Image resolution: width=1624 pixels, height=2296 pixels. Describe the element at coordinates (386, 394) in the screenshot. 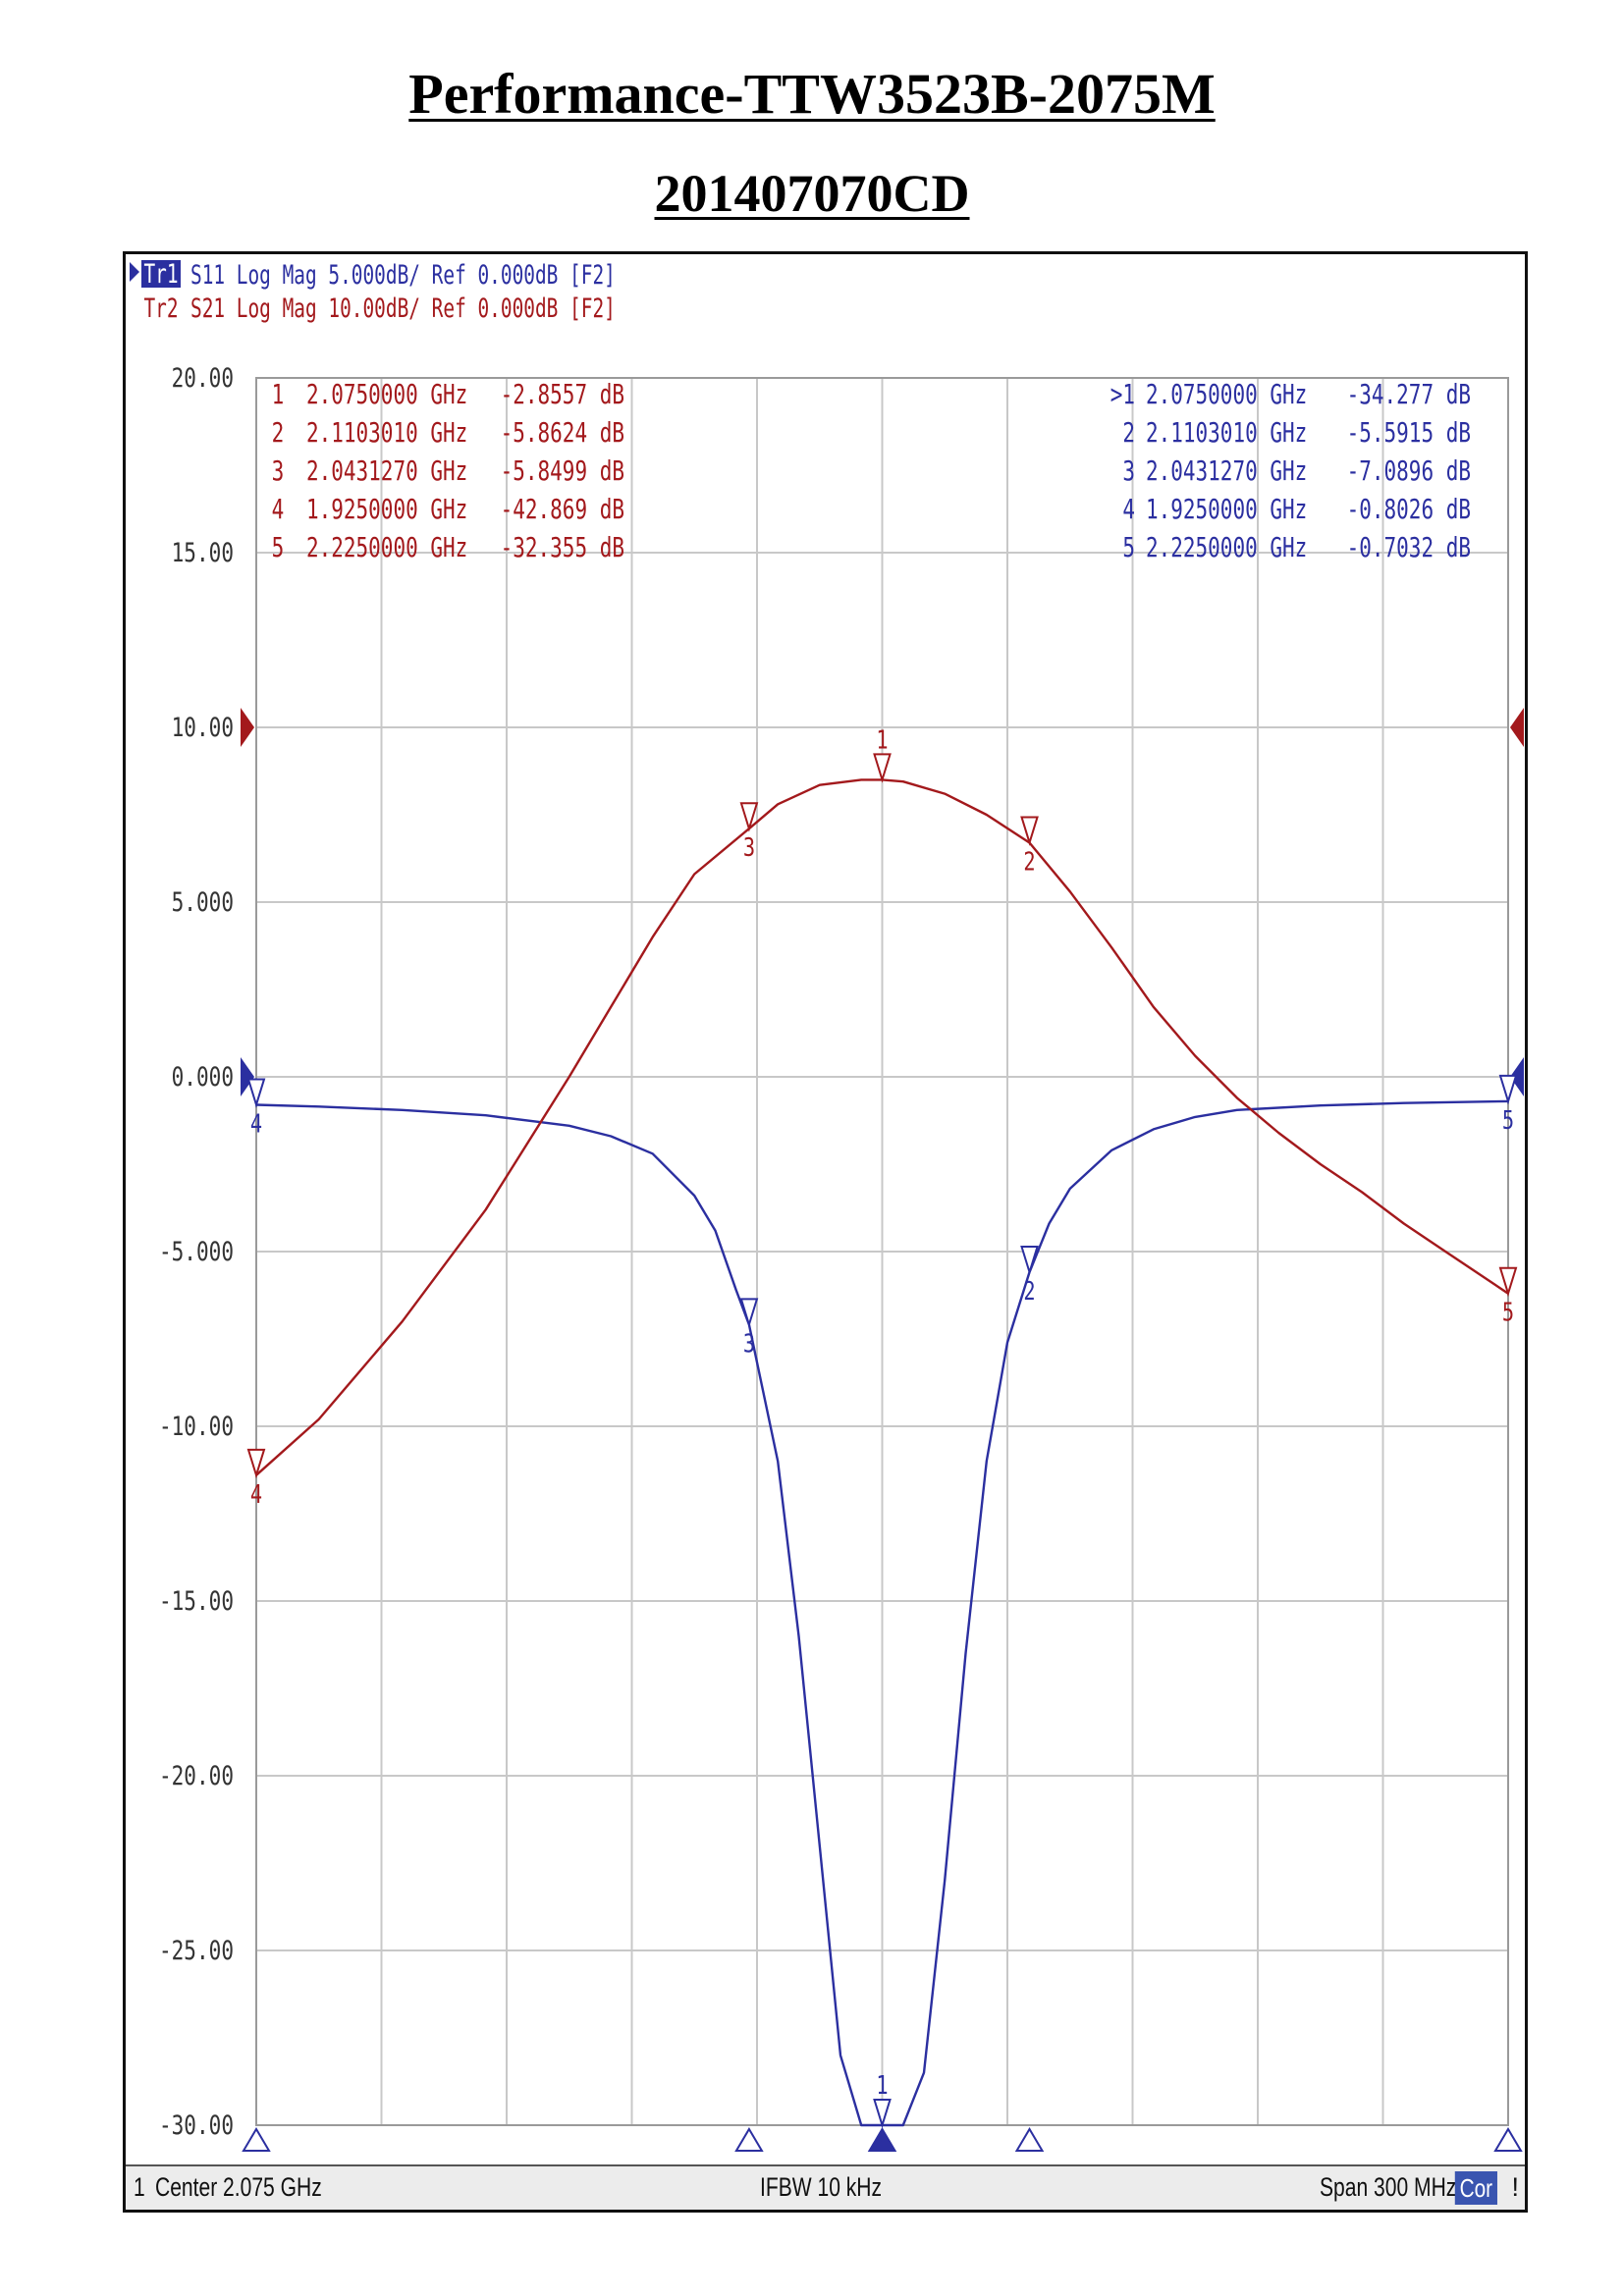

I see `s21-table-frequency: 2.0750000 GHz` at that location.